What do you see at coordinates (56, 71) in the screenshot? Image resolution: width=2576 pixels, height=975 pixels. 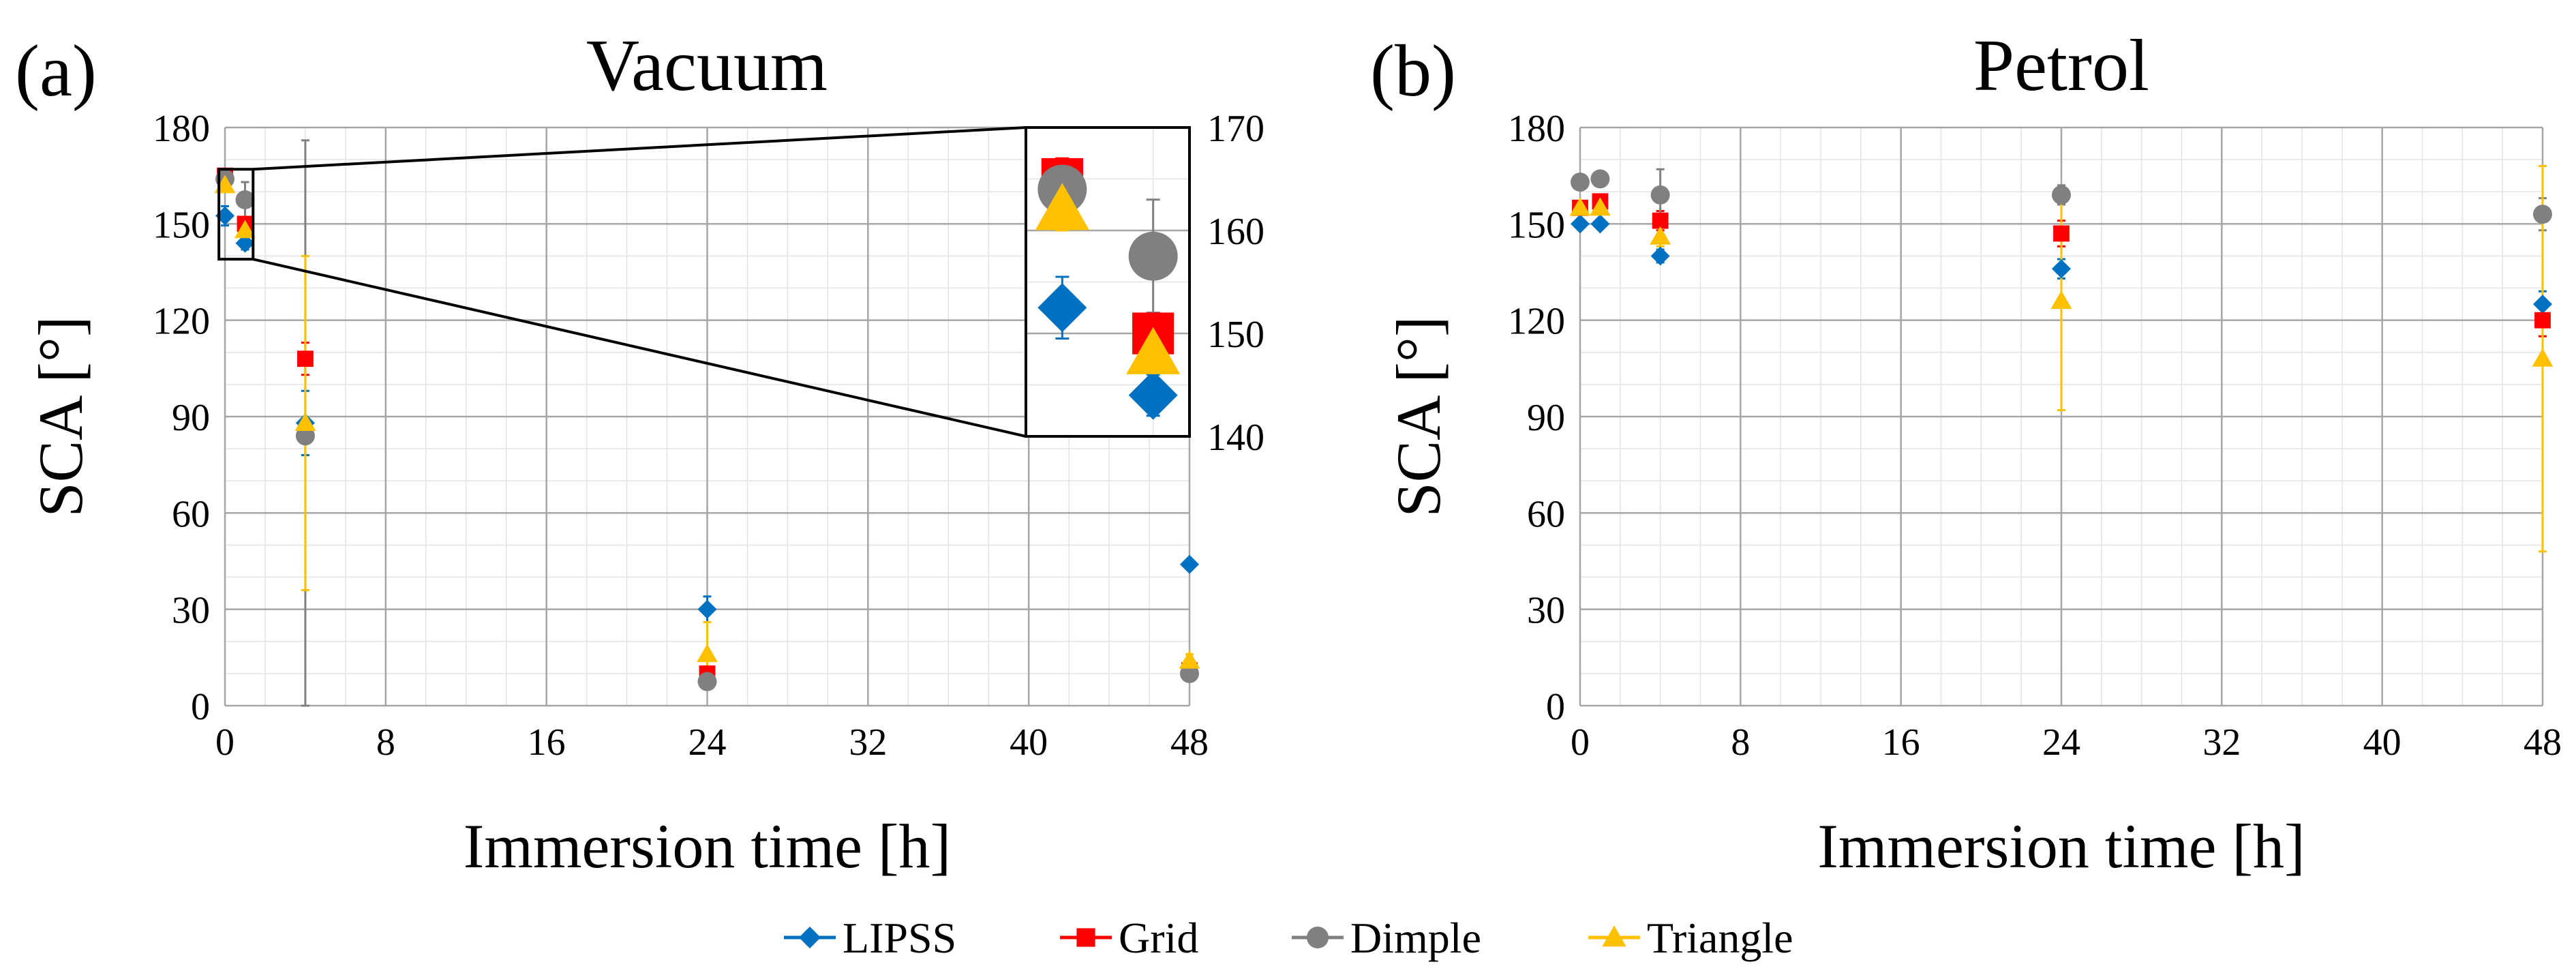 I see `panel-label: (a)` at bounding box center [56, 71].